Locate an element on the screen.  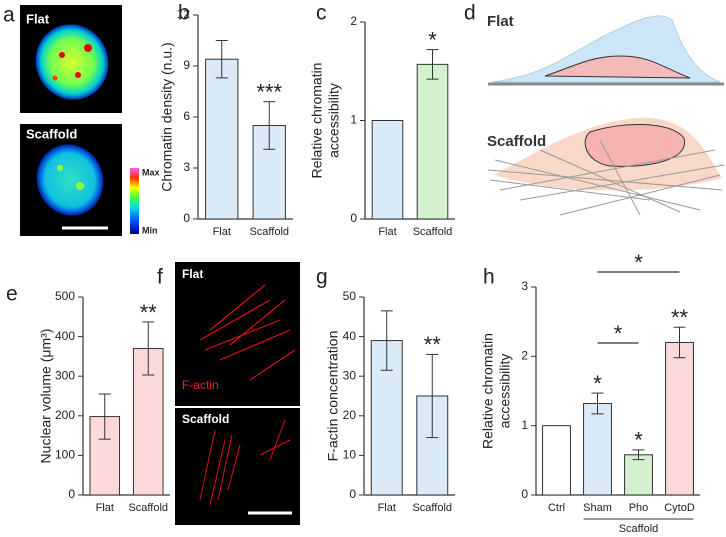
y-tick-label: 100 is located at coordinates (65, 455).